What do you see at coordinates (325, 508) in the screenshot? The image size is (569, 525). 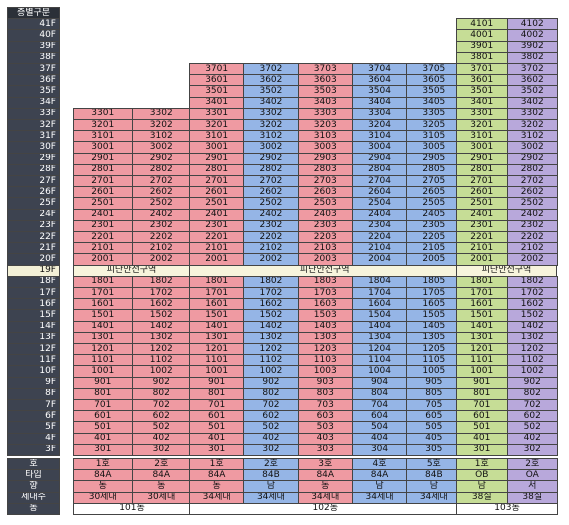 I see `building-name: 102동` at bounding box center [325, 508].